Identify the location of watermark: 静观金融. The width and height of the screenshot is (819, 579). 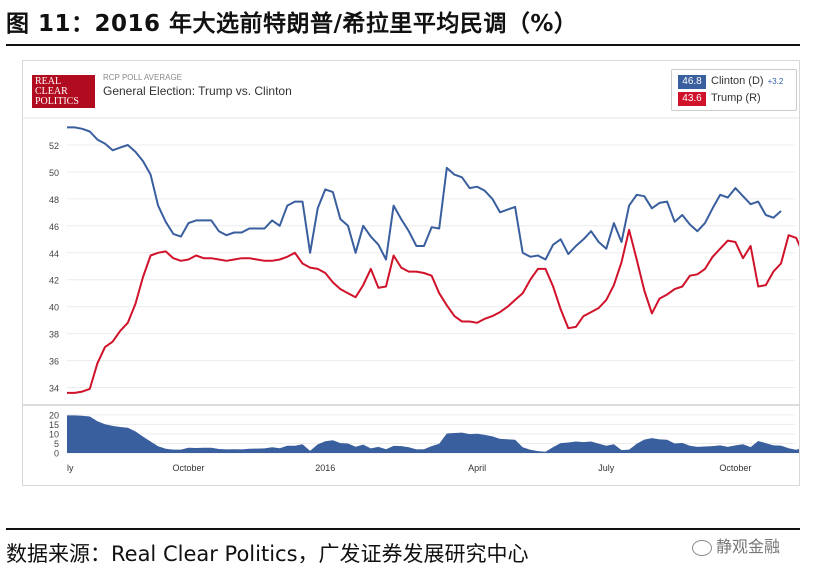
(736, 545).